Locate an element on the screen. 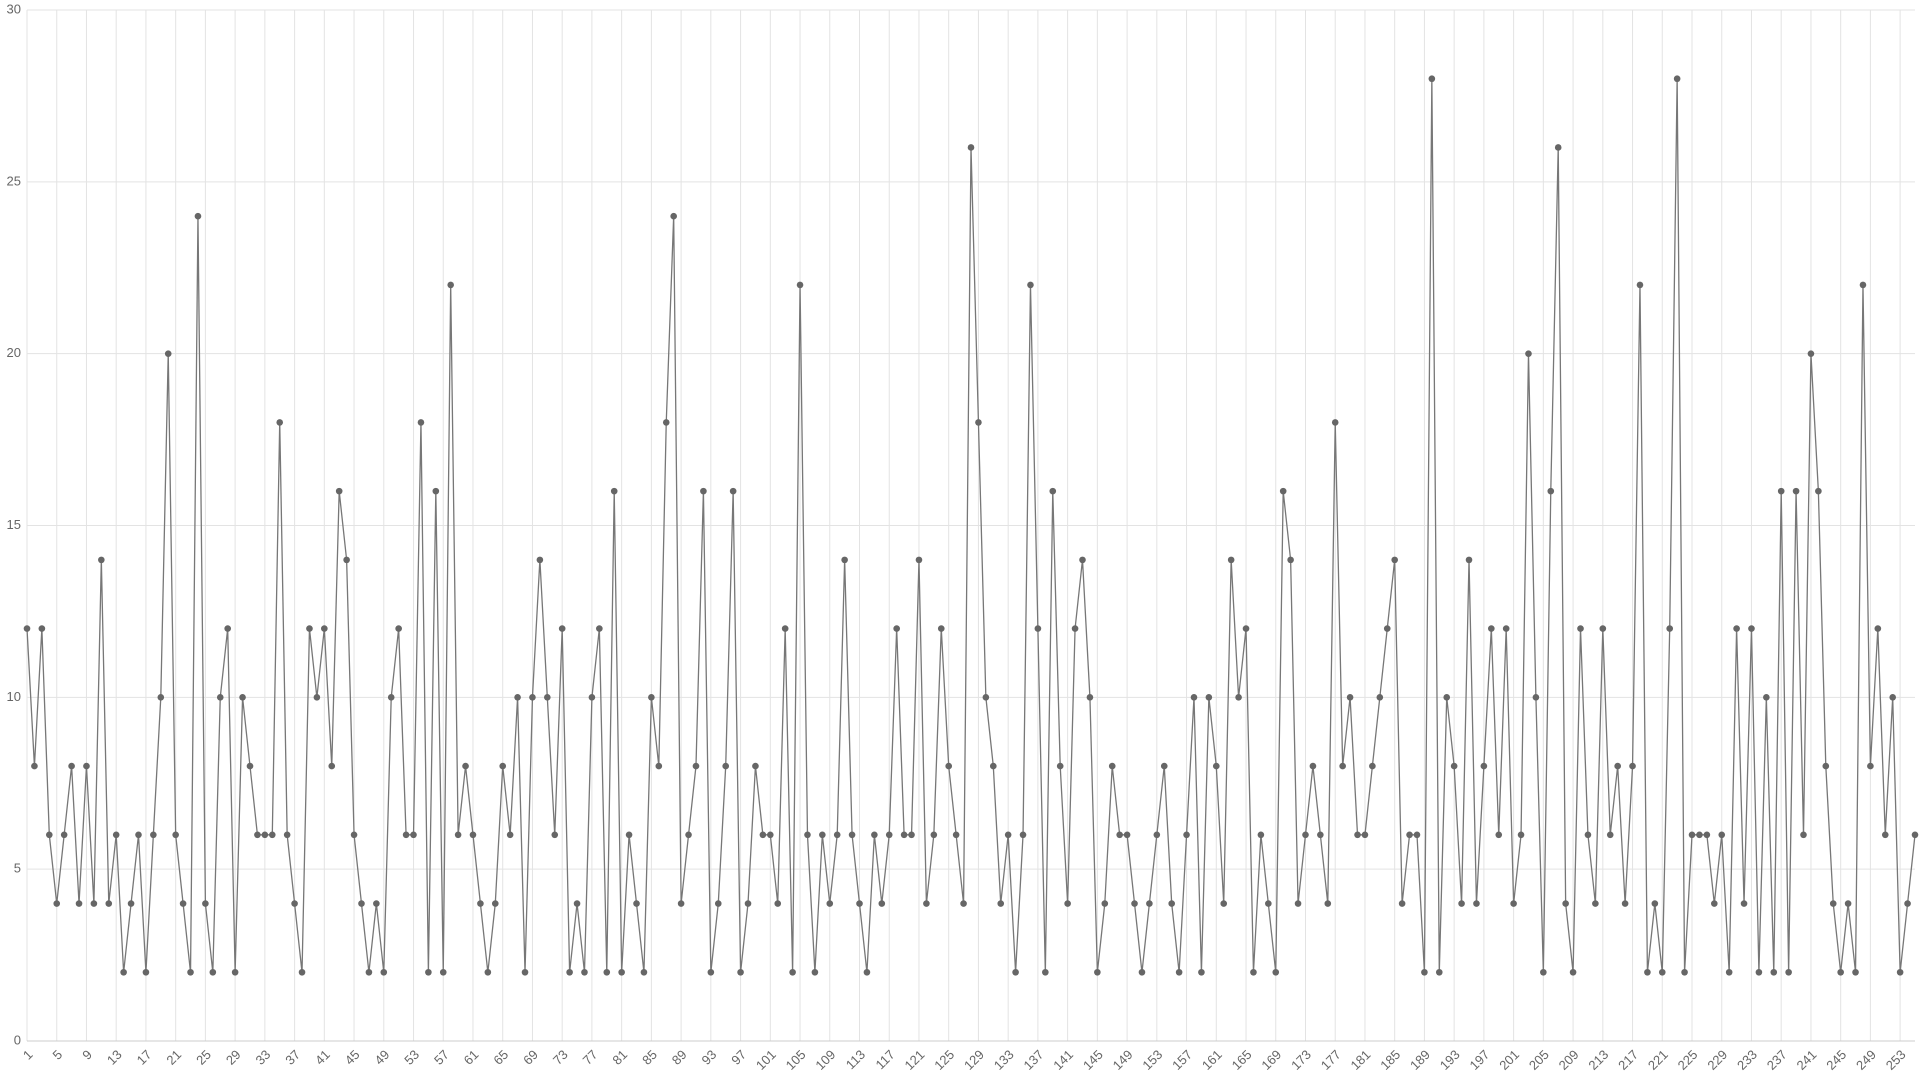 The width and height of the screenshot is (1920, 1085). x-tick-label: 109 is located at coordinates (825, 1060).